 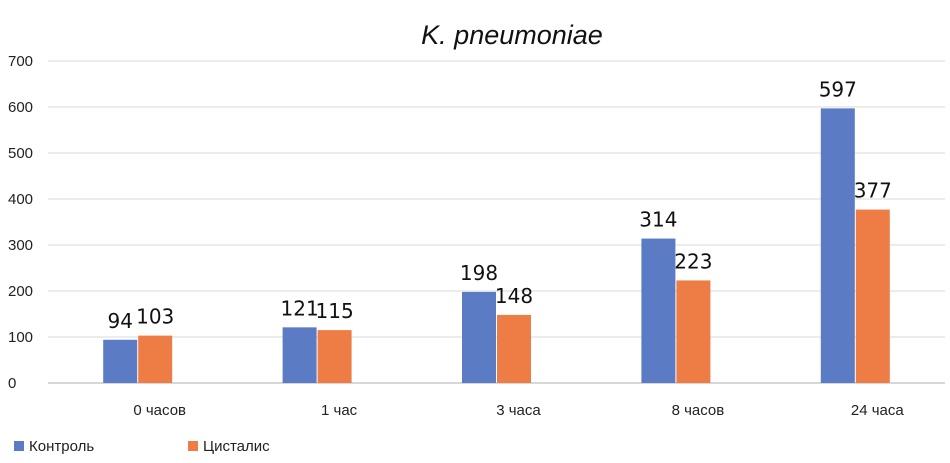 What do you see at coordinates (61, 446) in the screenshot?
I see `legend-label: Контроль` at bounding box center [61, 446].